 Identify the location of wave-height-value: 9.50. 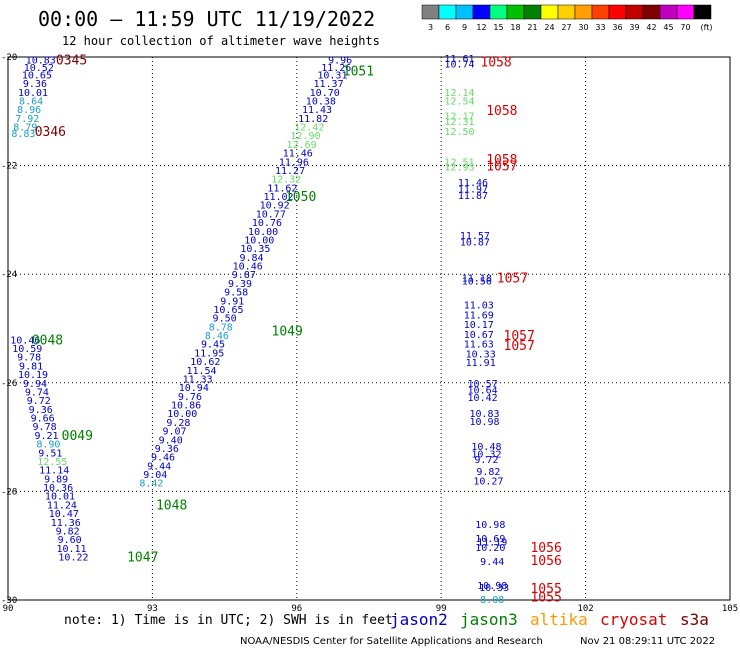
(225, 319).